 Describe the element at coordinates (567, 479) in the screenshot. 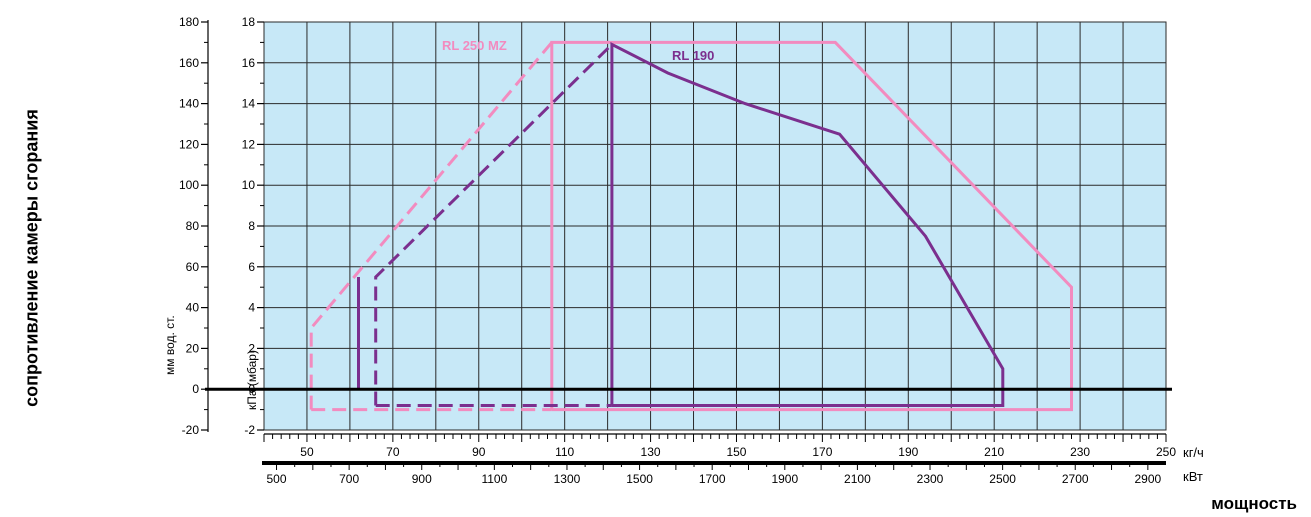

I see `x-kw-tick-label: 1300` at that location.